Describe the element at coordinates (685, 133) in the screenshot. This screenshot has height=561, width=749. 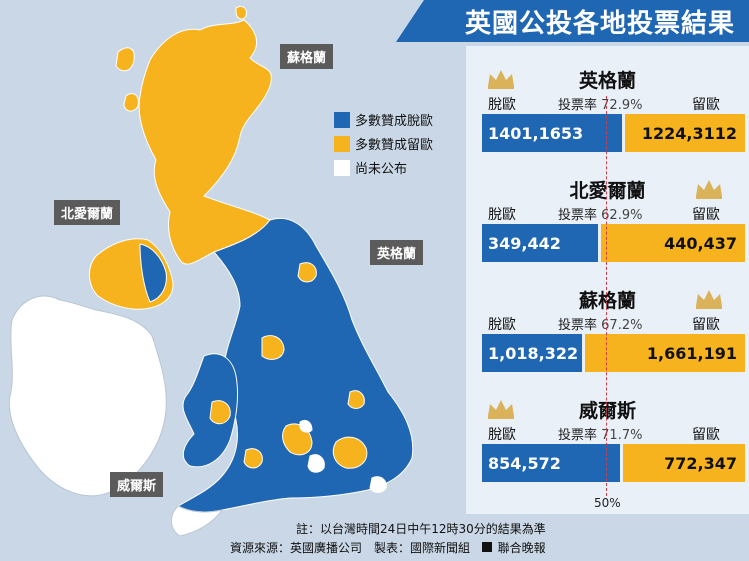
I see `remain-bar: 1224,3112` at that location.